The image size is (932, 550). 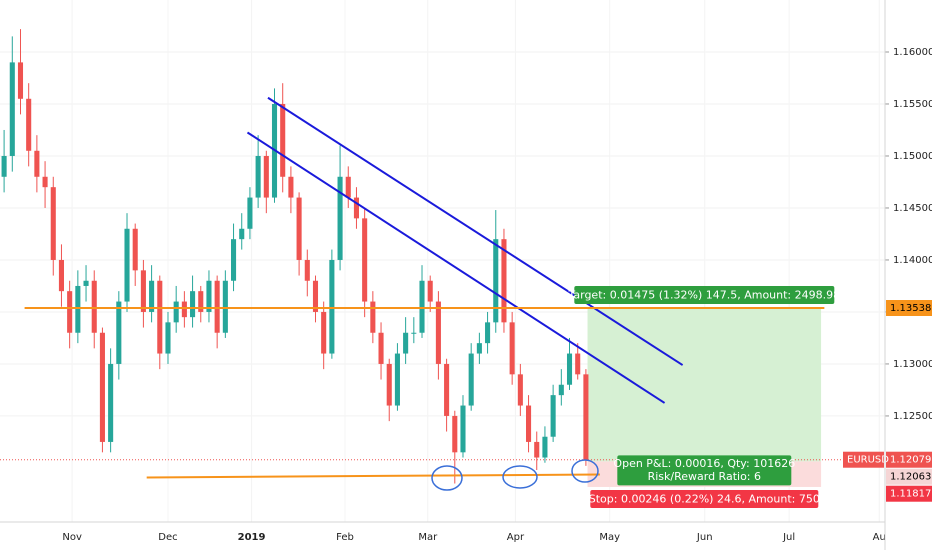 I want to click on x-tick-label: Dec, so click(x=167, y=537).